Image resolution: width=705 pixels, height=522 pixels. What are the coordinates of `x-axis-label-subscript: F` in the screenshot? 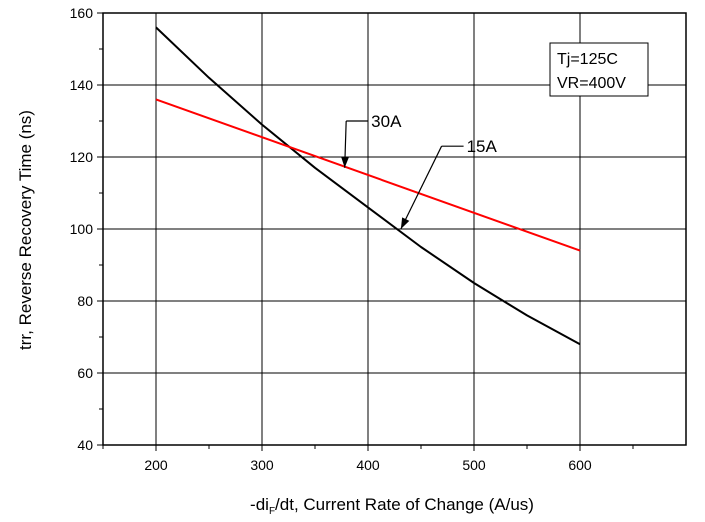 It's located at (272, 511).